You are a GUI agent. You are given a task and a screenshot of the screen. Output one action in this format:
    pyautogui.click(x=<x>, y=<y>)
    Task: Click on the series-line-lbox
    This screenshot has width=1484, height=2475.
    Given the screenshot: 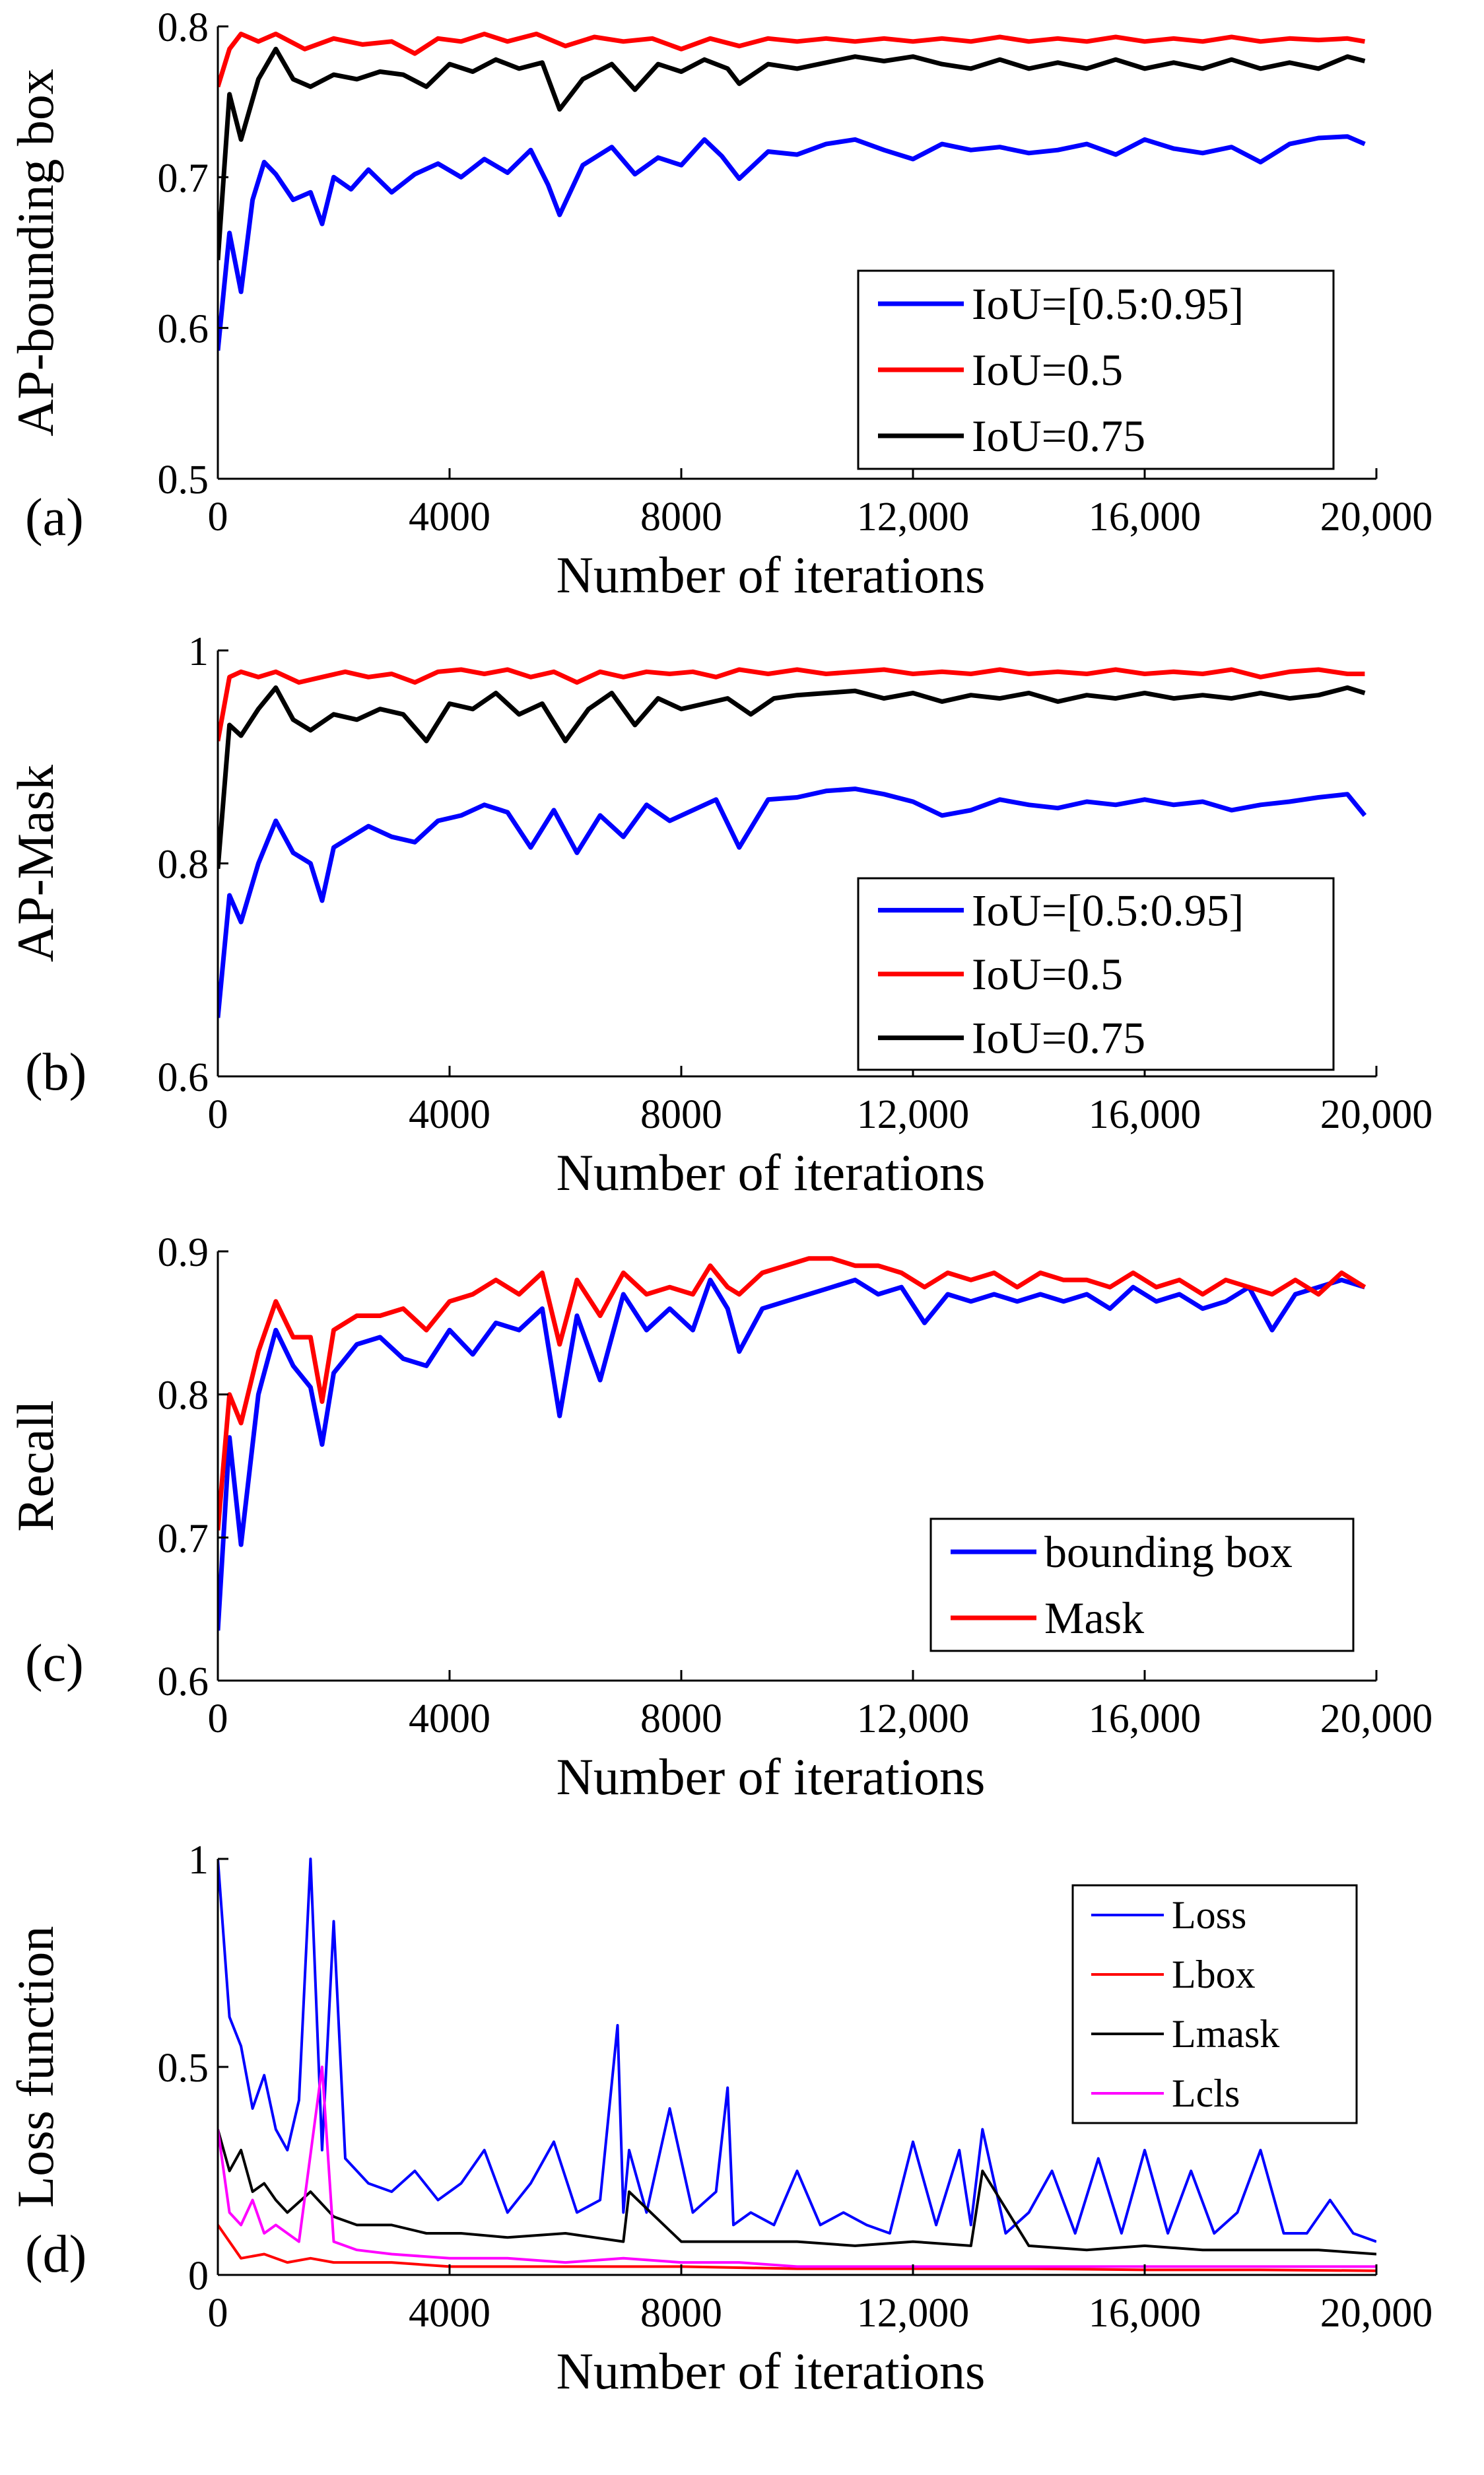 What is the action you would take?
    pyautogui.click(x=797, y=2248)
    